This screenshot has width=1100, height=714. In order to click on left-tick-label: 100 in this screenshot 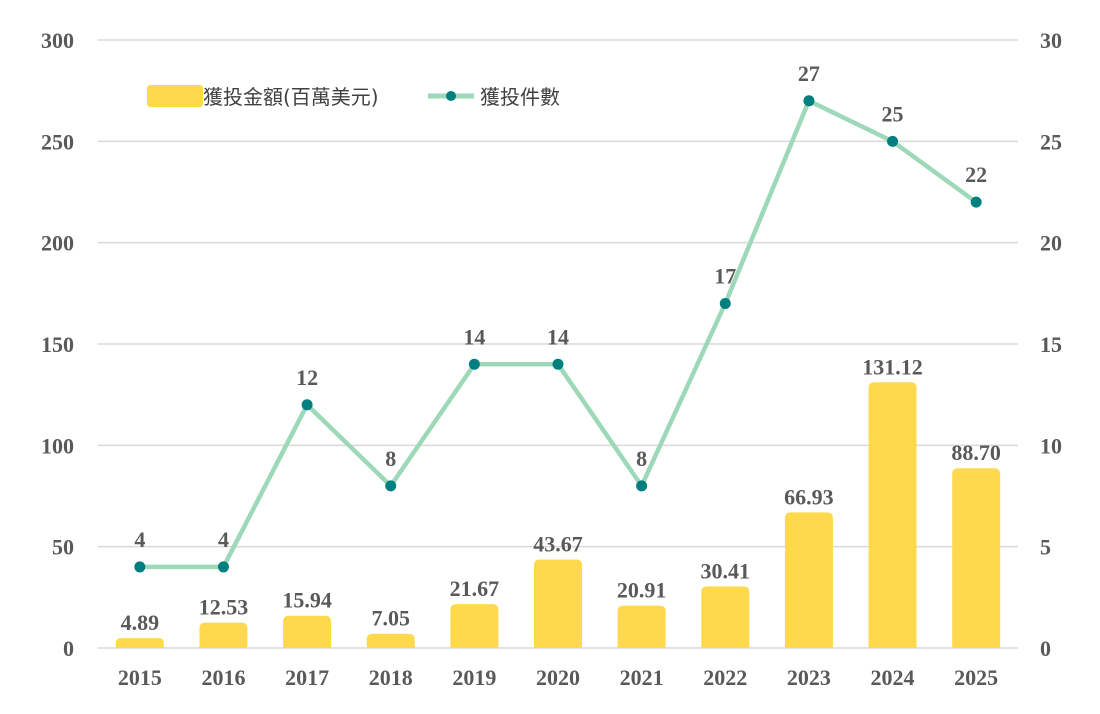, I will do `click(57, 445)`.